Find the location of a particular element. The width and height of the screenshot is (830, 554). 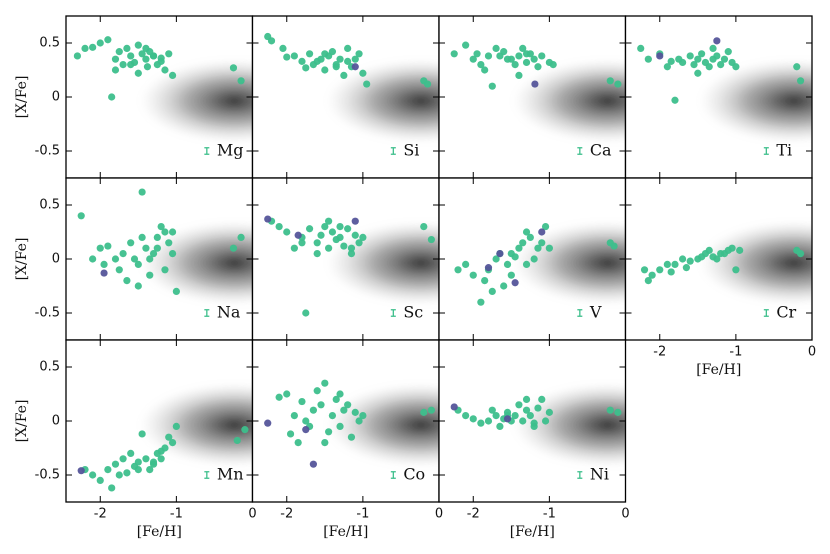

panel: V is located at coordinates (532, 259).